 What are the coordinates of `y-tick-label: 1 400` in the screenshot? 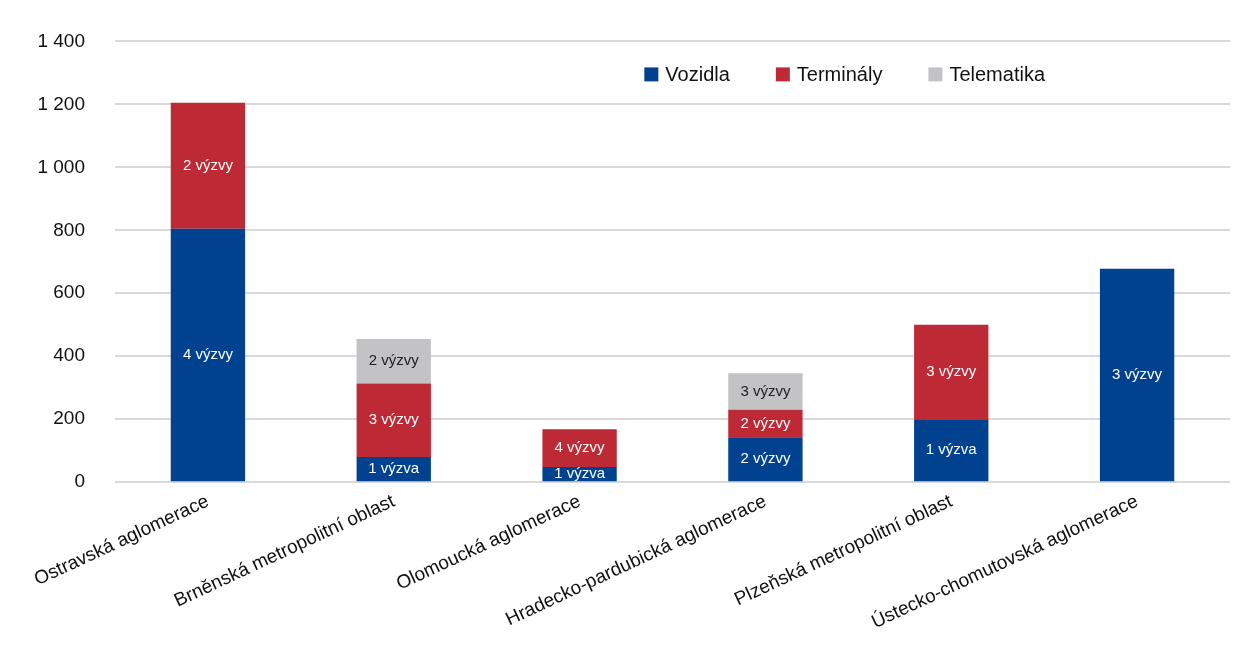 It's located at (61, 40).